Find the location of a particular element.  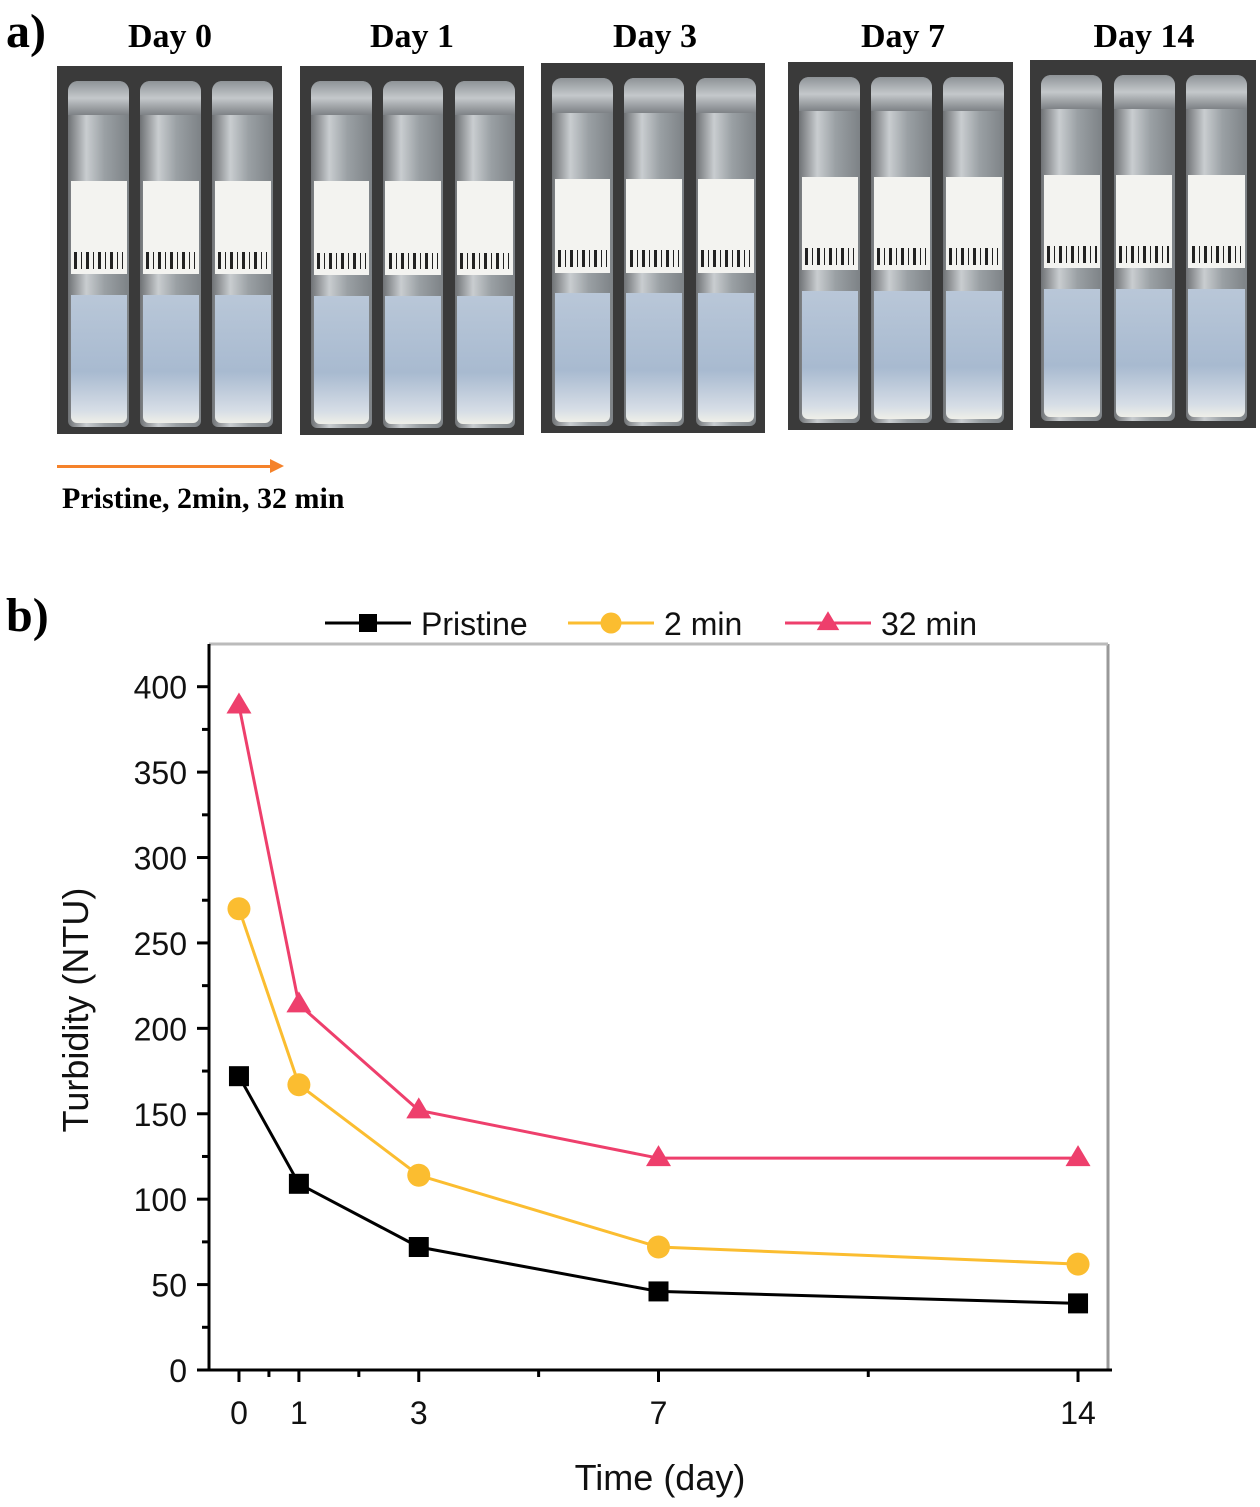

sample-order-caption: Pristine, 2min, 32 min is located at coordinates (203, 498).